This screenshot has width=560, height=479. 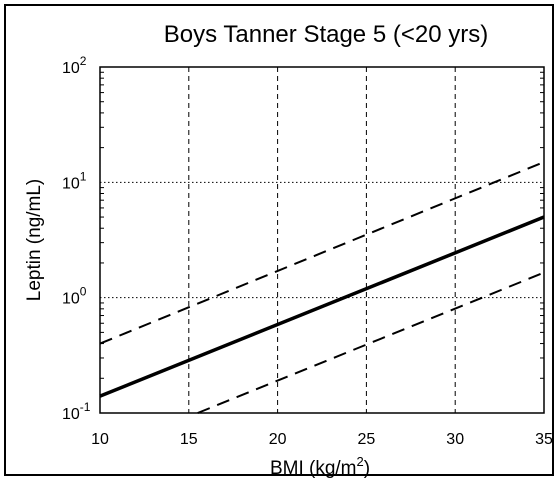 I want to click on x-tick-label-35: 35, so click(x=544, y=439).